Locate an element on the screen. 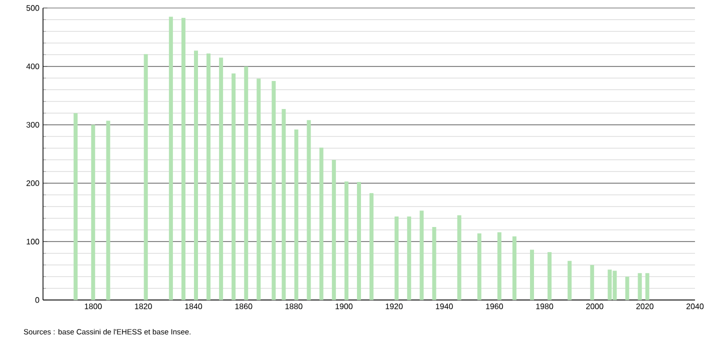  x-tick-label: 1860 is located at coordinates (243, 307).